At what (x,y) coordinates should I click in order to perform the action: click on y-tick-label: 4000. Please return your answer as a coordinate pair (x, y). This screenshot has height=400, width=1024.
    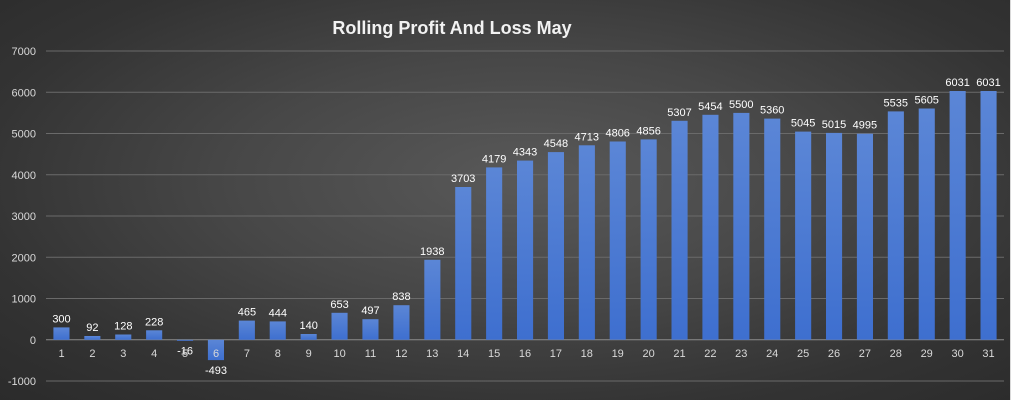
    Looking at the image, I should click on (24, 176).